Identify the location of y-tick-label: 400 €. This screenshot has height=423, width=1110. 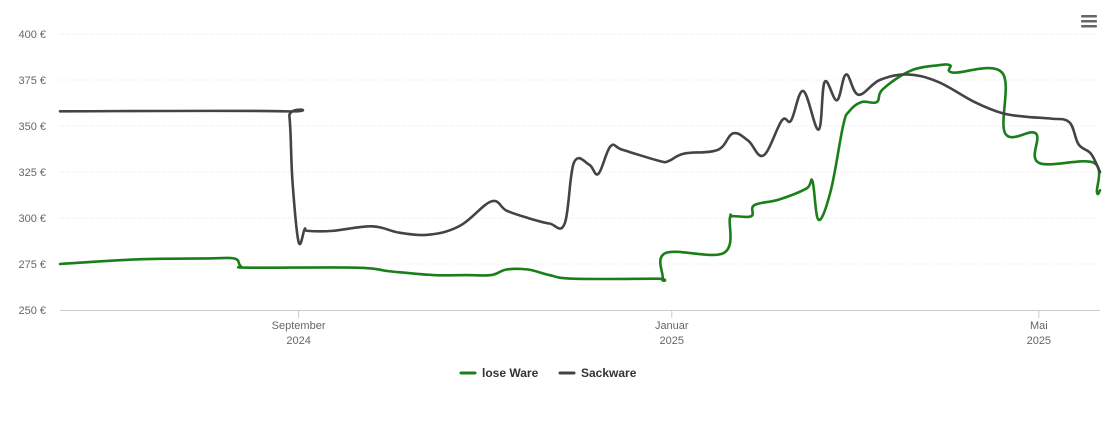
(32, 35).